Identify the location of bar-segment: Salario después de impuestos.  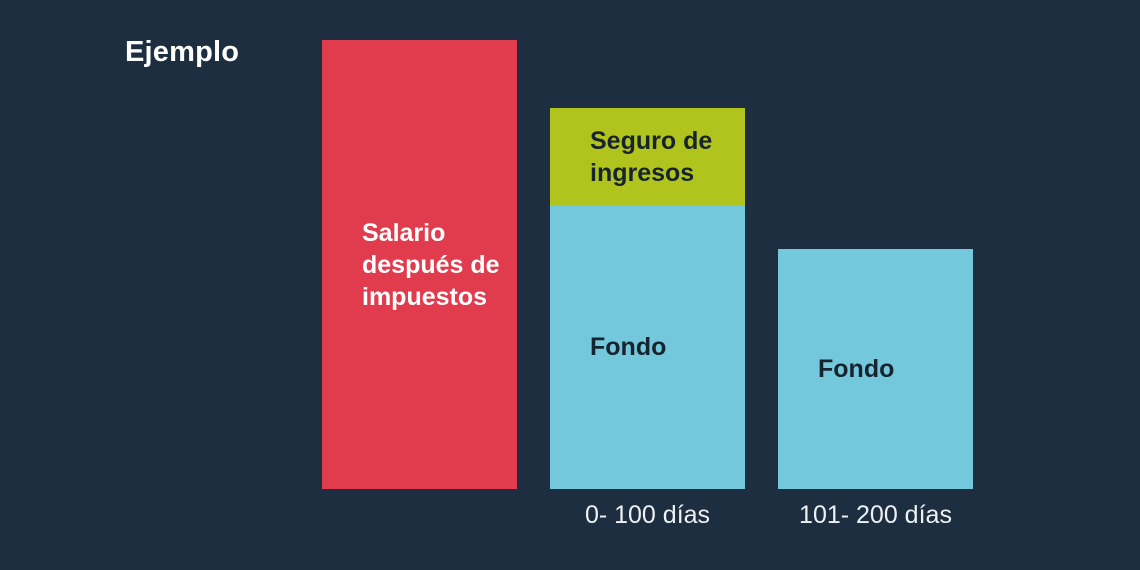
(419, 264).